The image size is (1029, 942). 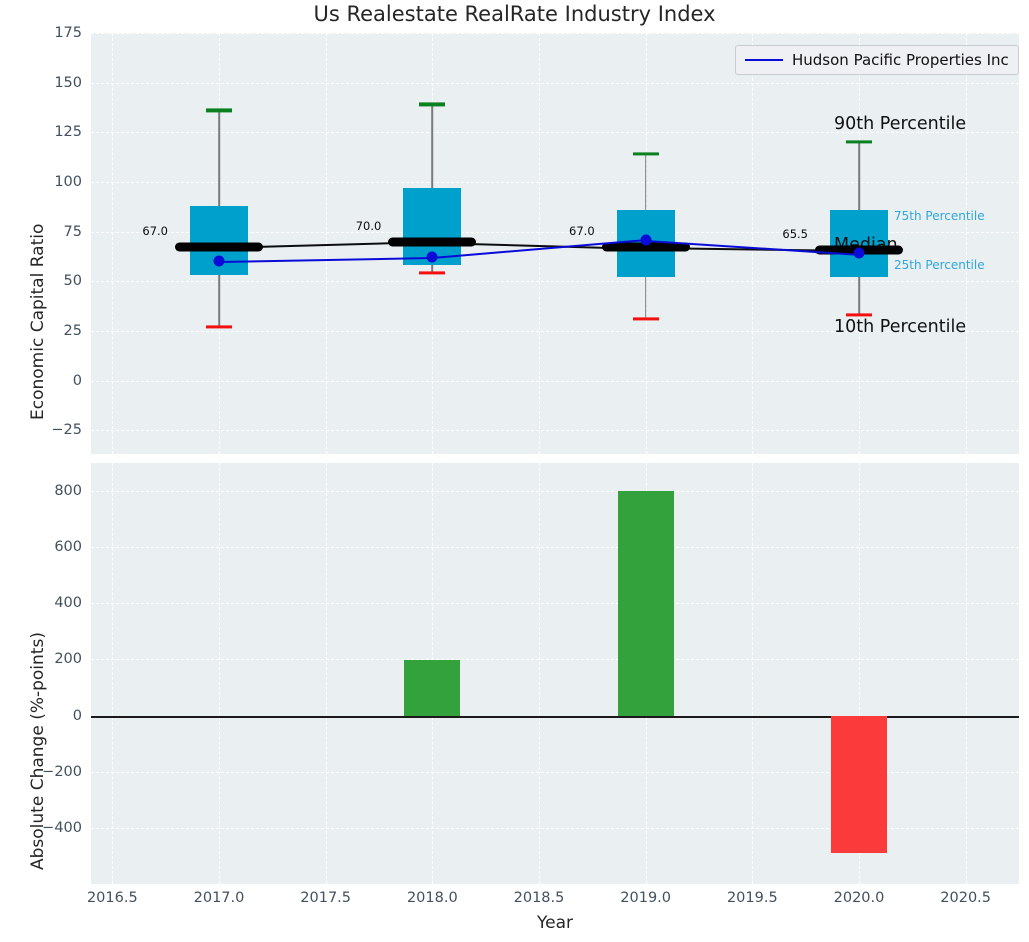 I want to click on bar-2018, so click(x=432, y=688).